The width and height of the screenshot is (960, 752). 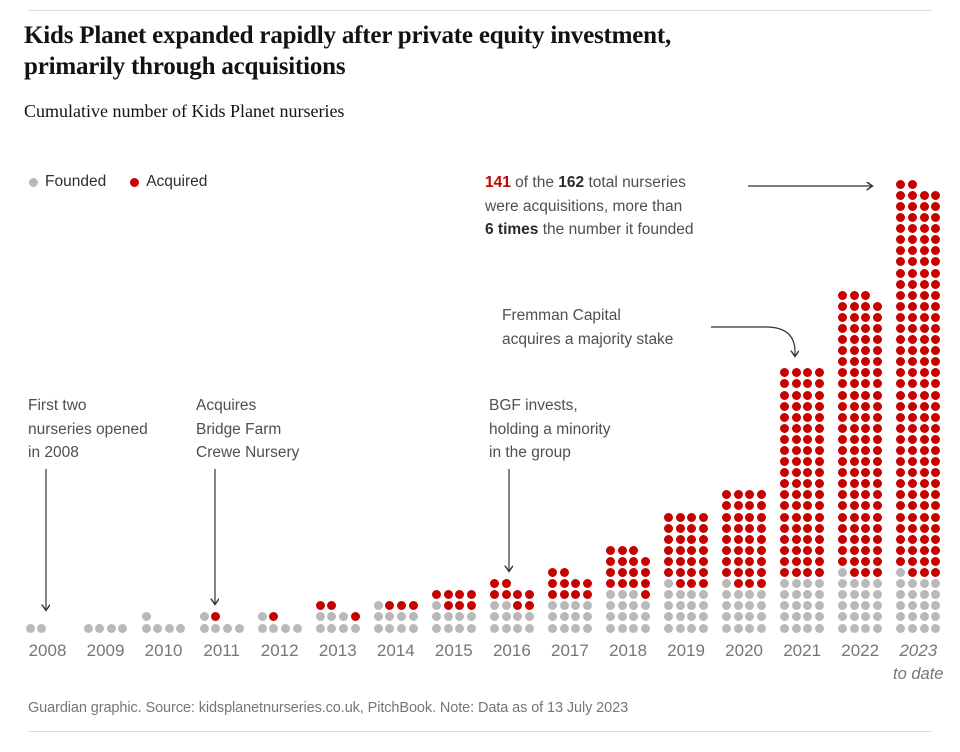 I want to click on axis-label-2011: 2011, so click(x=221, y=650).